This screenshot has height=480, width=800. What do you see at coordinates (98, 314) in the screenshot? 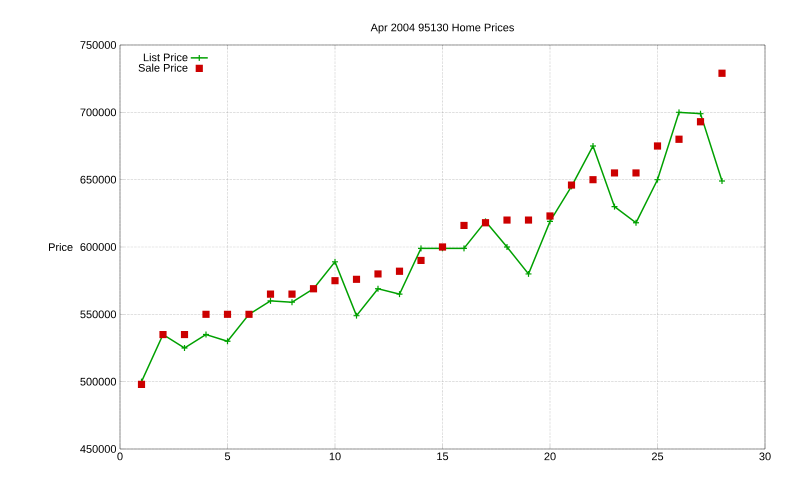
I see `y-tick-label: 550000` at bounding box center [98, 314].